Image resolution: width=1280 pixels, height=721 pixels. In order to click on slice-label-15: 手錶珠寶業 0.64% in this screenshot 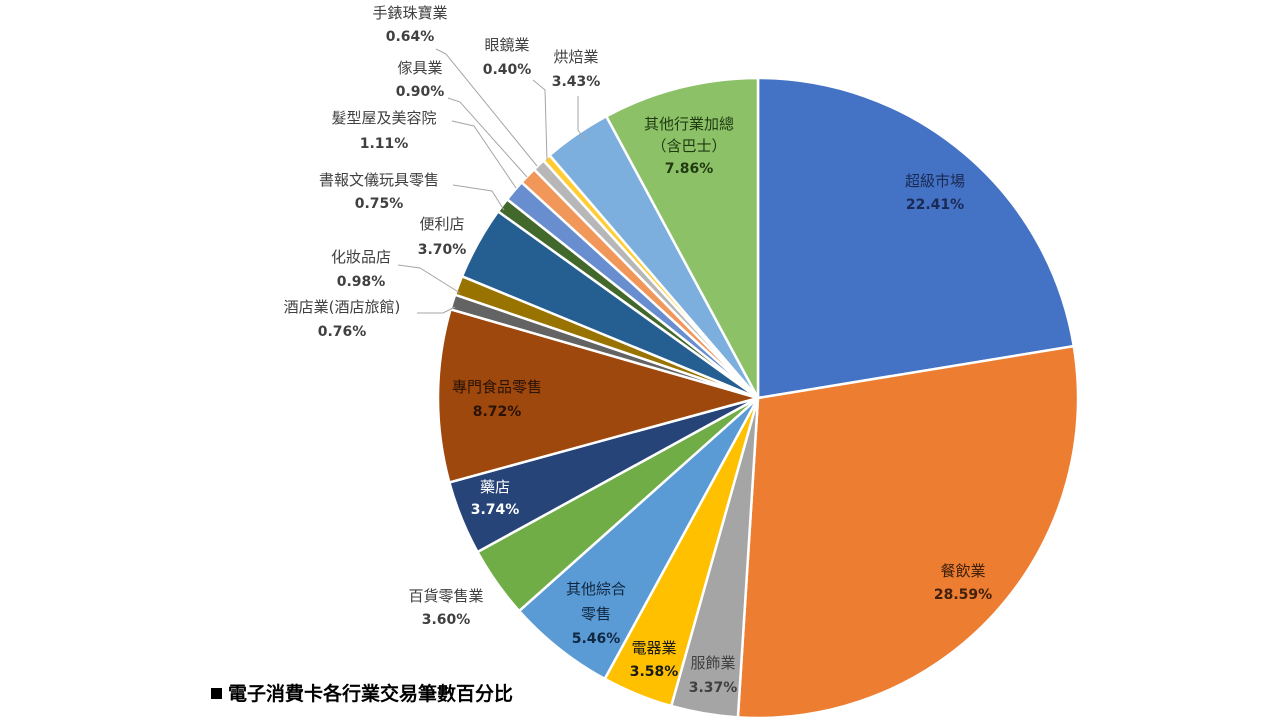, I will do `click(409, 24)`.